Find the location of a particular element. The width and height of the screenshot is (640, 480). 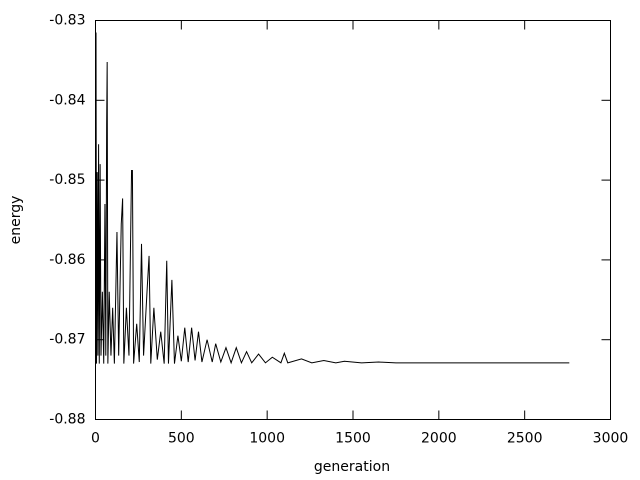

y-axis-label: energy is located at coordinates (16, 220).